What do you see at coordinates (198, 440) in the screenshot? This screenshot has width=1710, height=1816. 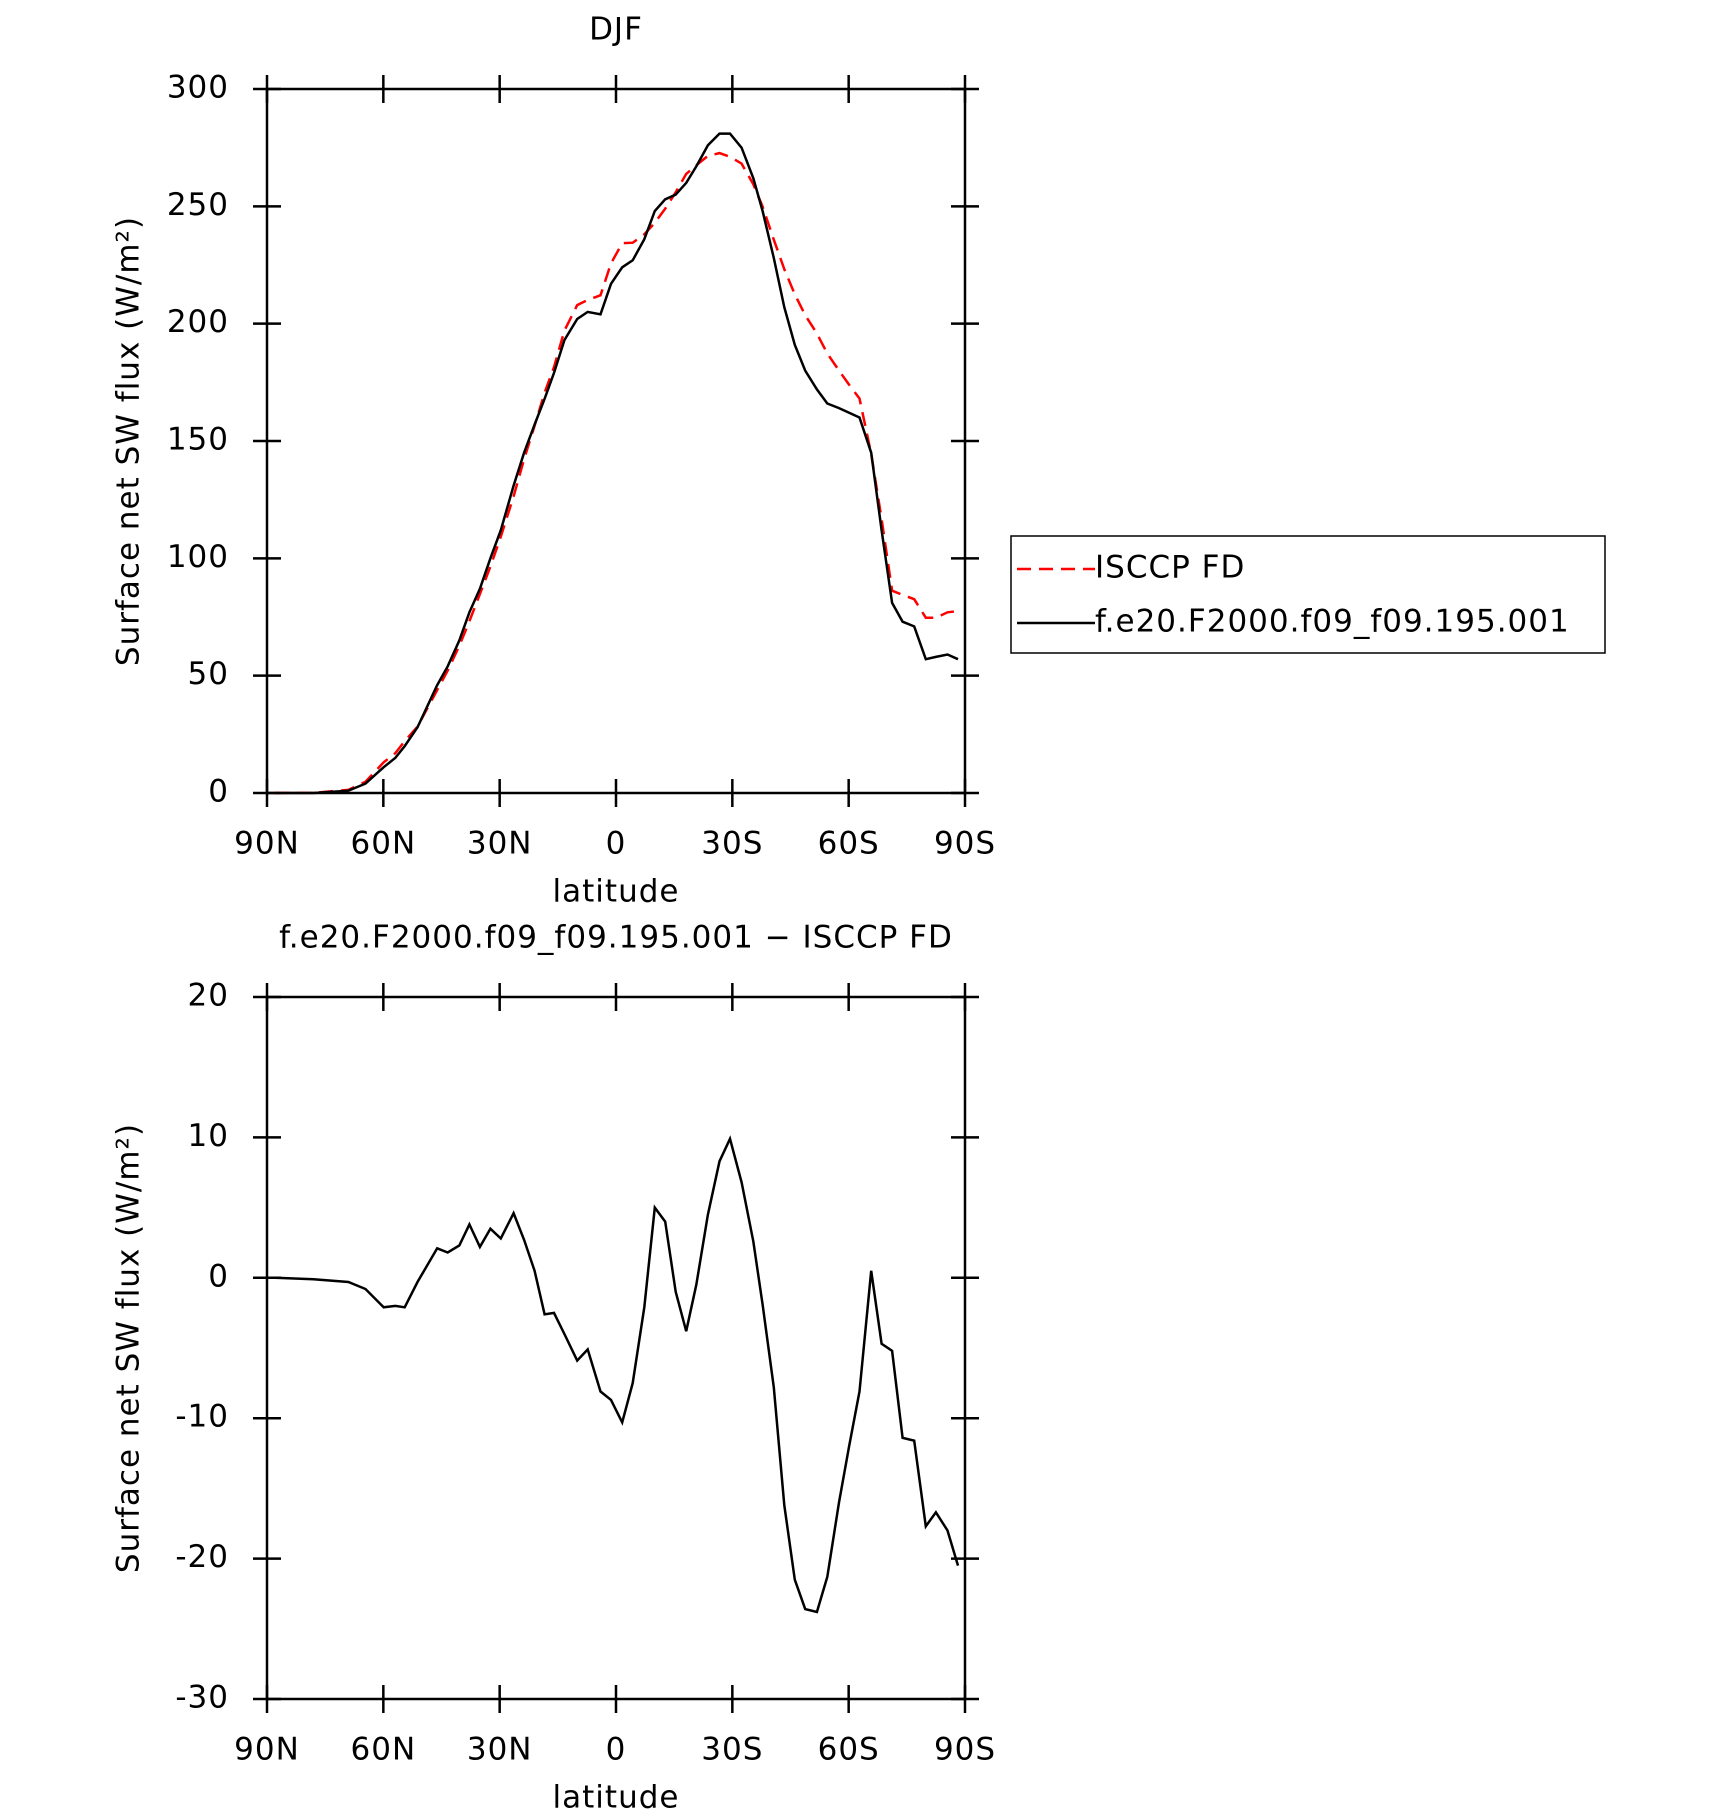 I see `y-tick-label: 150` at bounding box center [198, 440].